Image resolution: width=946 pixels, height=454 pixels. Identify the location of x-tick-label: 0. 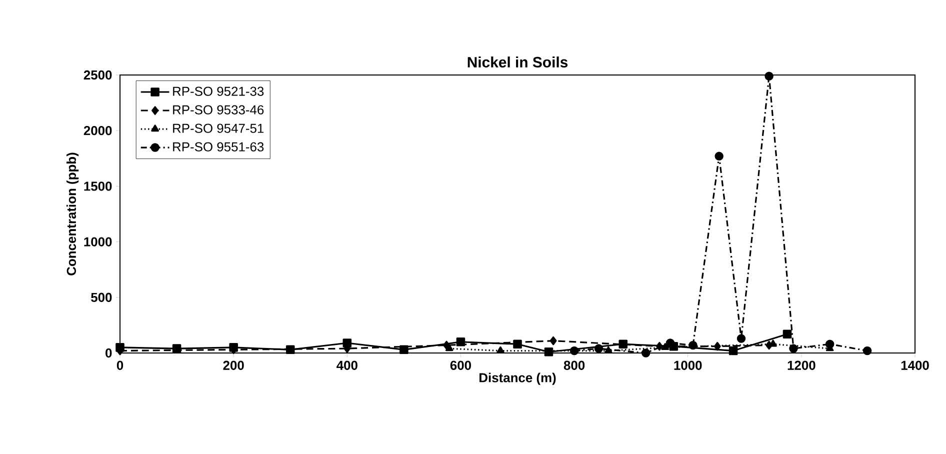
(120, 365).